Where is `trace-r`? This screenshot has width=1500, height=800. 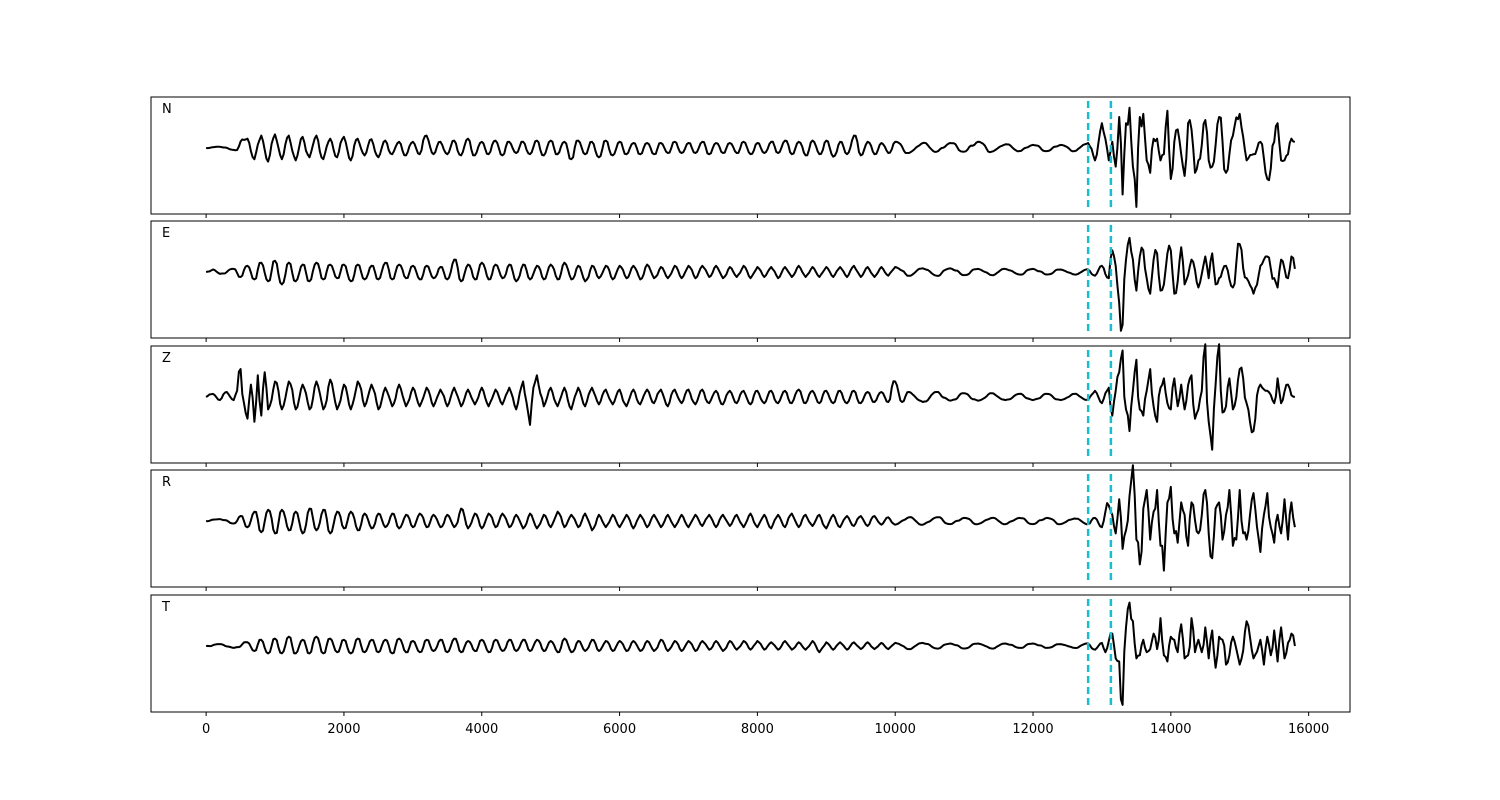 trace-r is located at coordinates (750, 518).